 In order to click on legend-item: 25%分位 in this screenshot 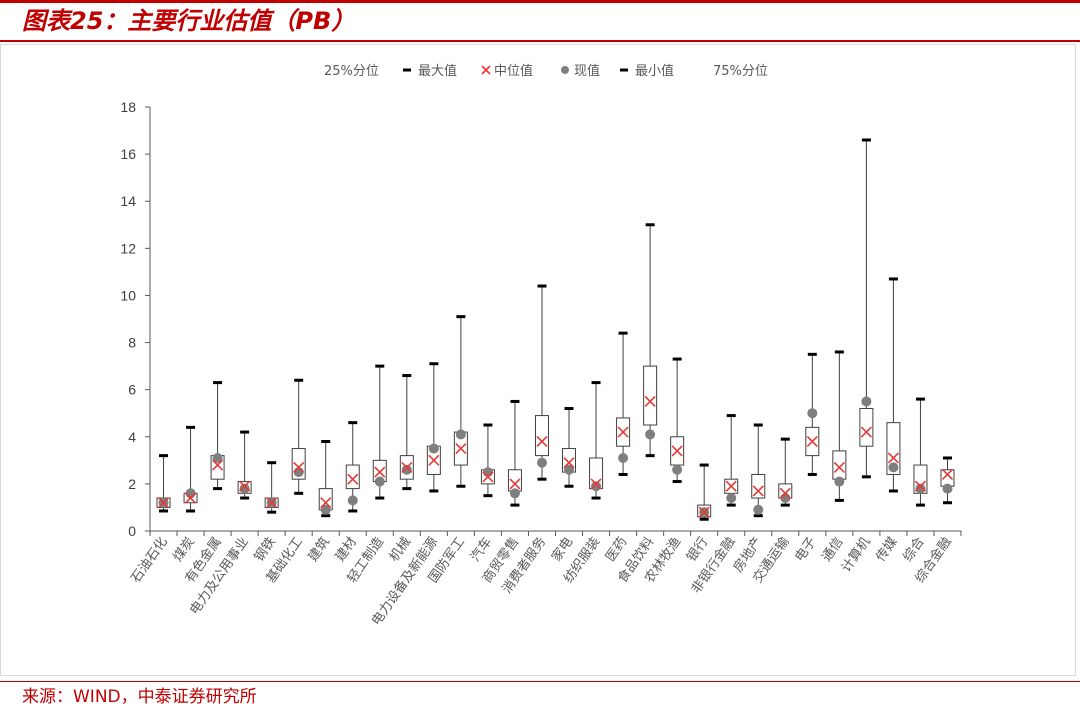, I will do `click(351, 71)`.